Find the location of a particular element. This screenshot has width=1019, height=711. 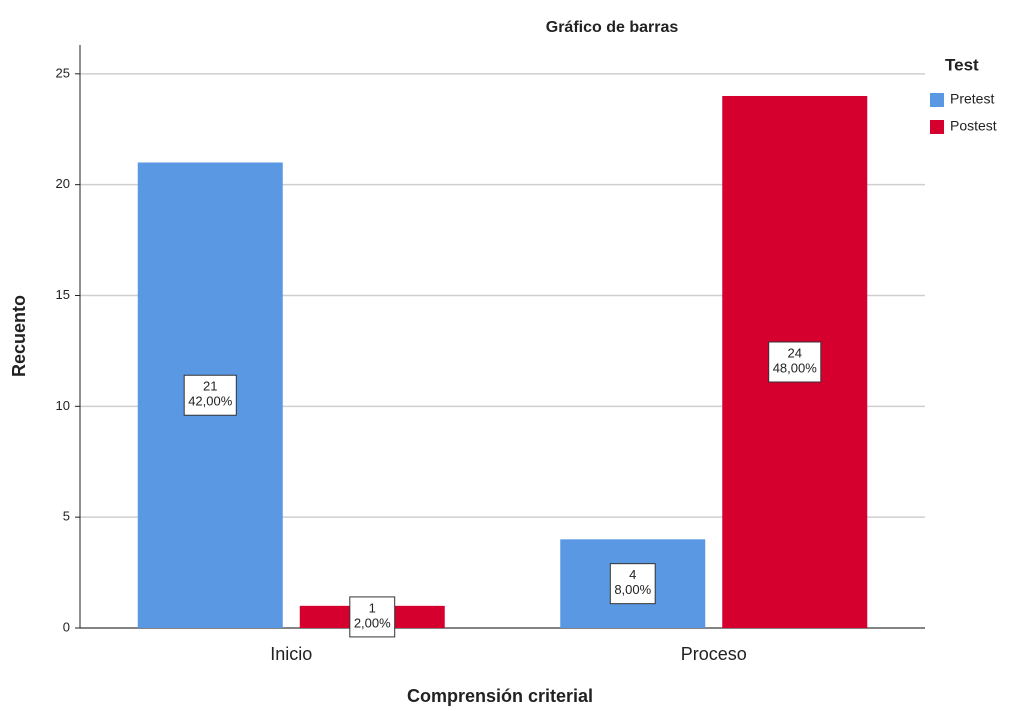

y-tick-label: 5 is located at coordinates (66, 516).